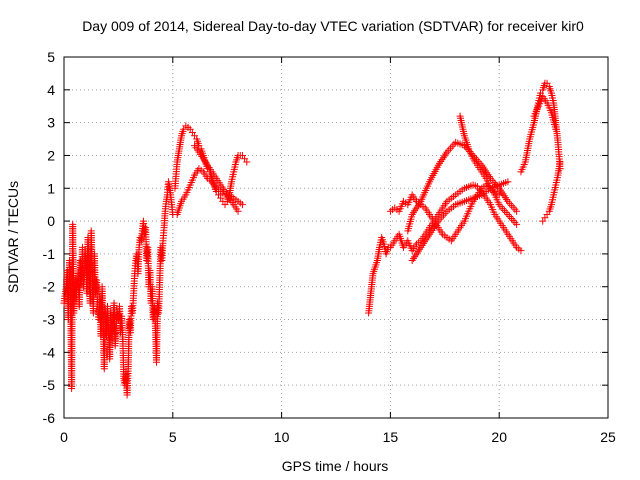 Image resolution: width=640 pixels, height=480 pixels. What do you see at coordinates (51, 123) in the screenshot?
I see `y-tick-label: 3` at bounding box center [51, 123].